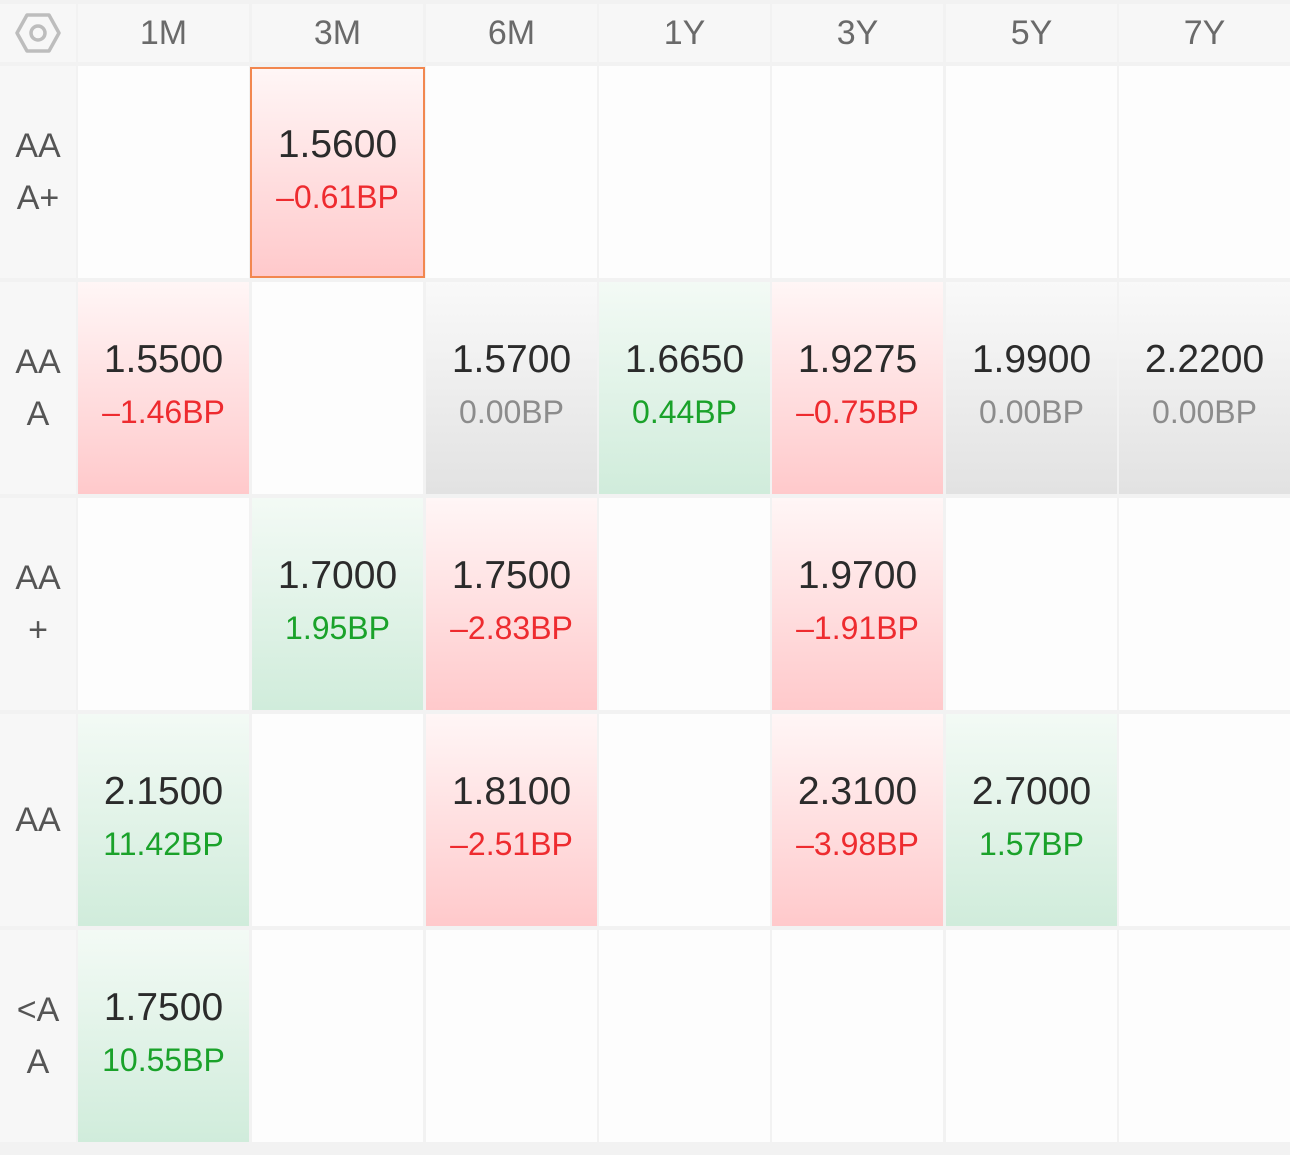  Describe the element at coordinates (511, 628) in the screenshot. I see `yield-change: –2.83BP` at that location.